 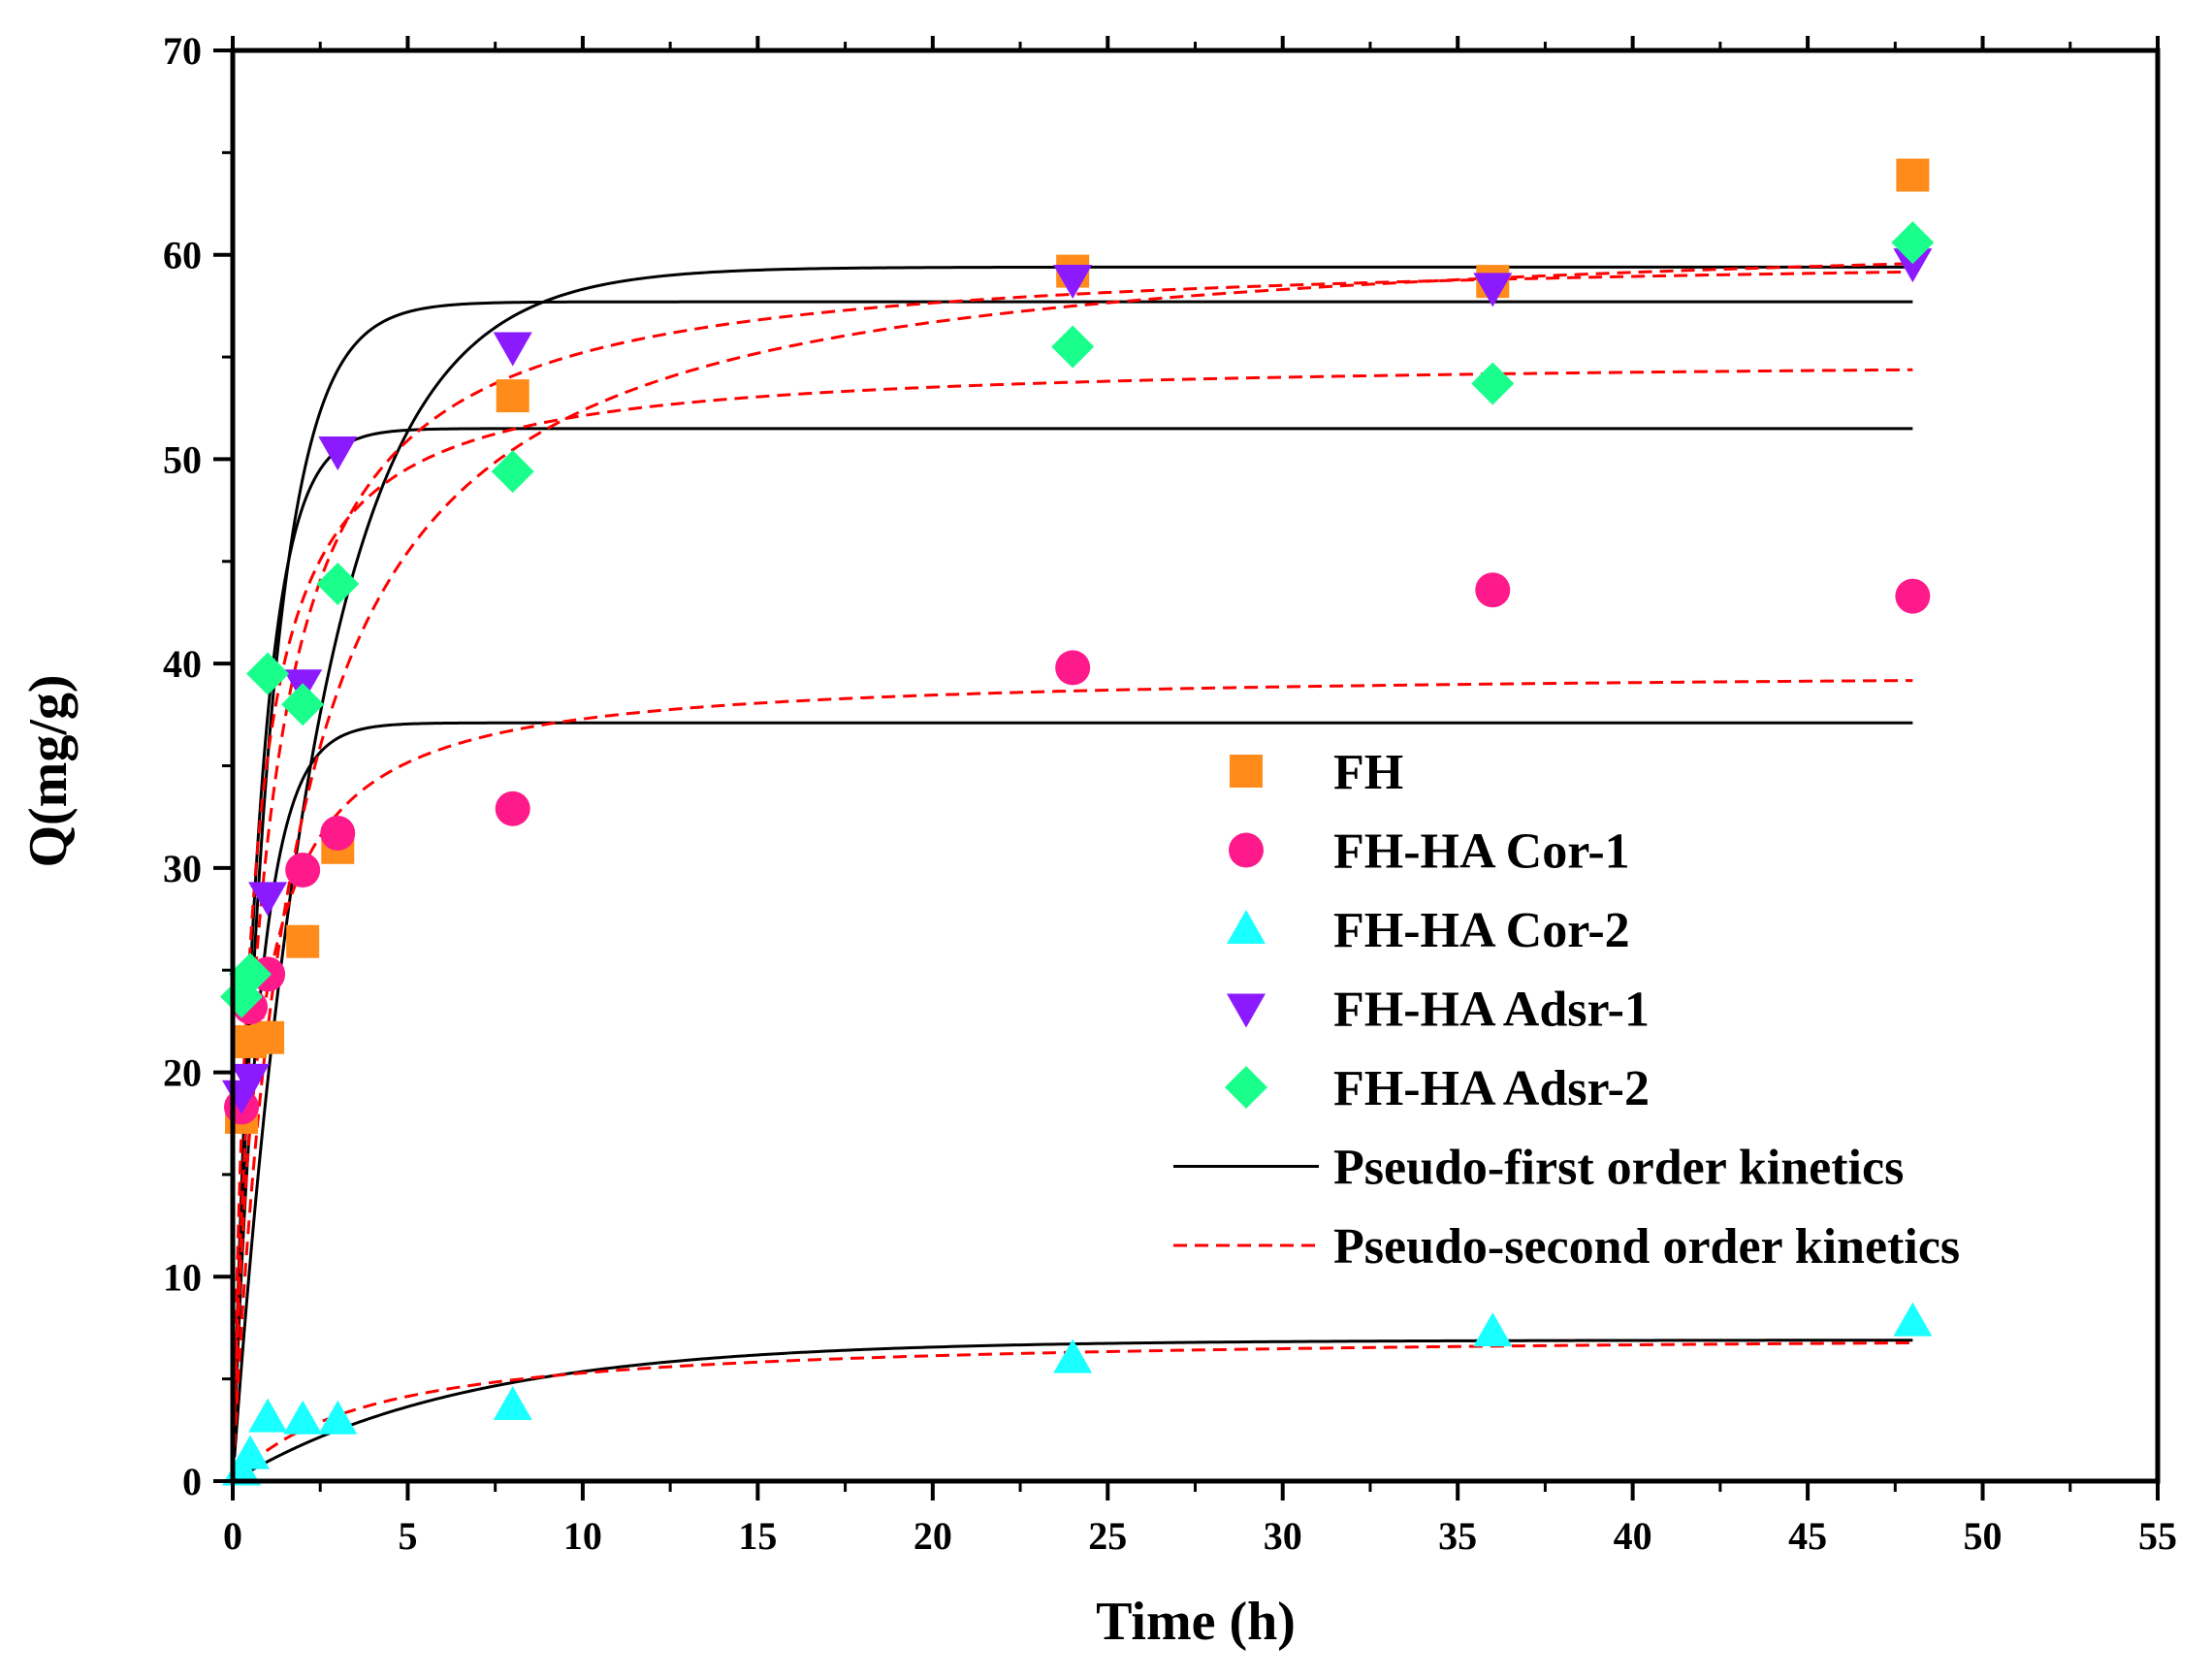 What do you see at coordinates (232, 1536) in the screenshot?
I see `x-tick-label: 0` at bounding box center [232, 1536].